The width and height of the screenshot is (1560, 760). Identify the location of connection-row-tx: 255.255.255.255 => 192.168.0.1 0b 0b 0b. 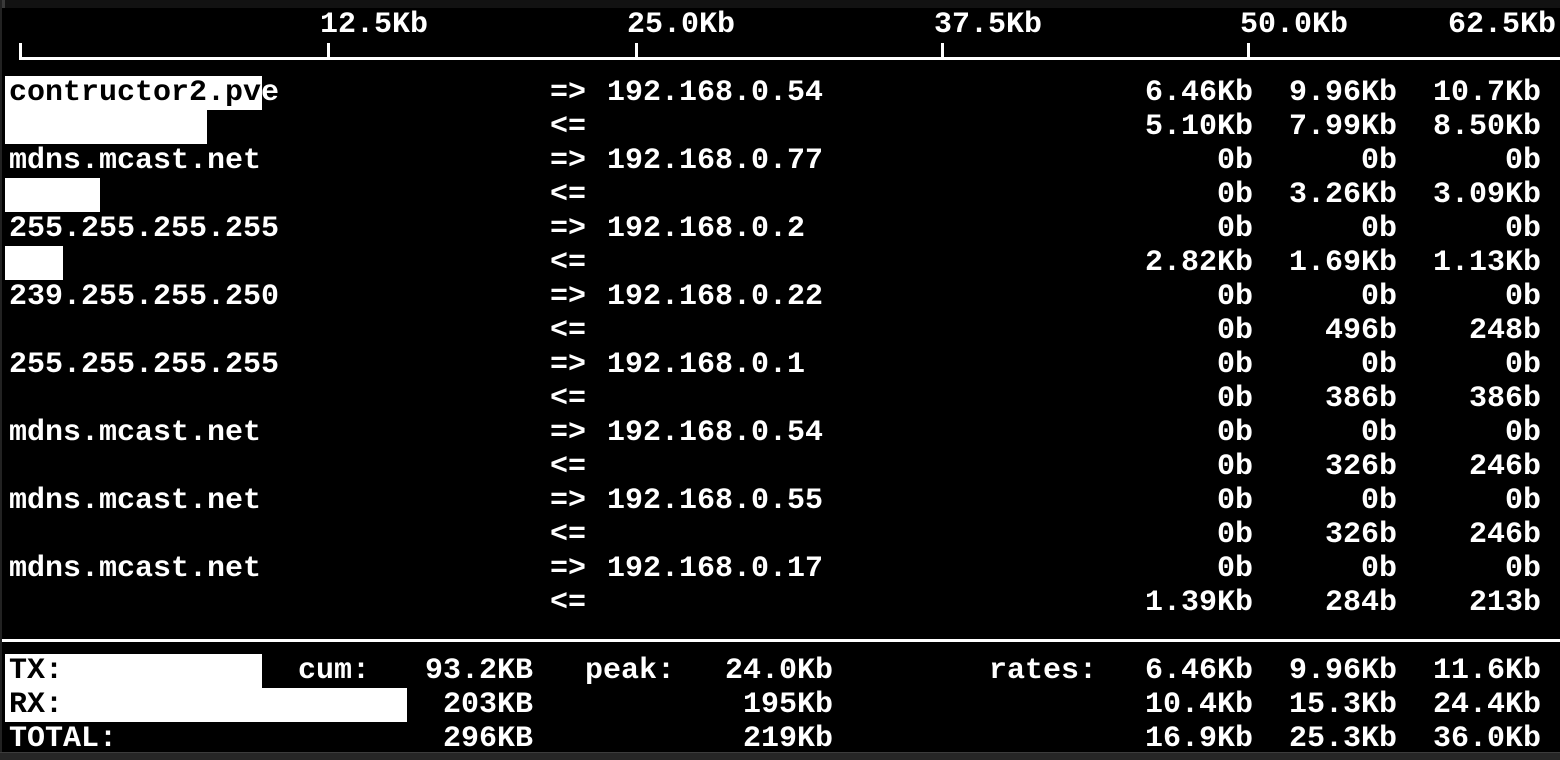
(780, 365).